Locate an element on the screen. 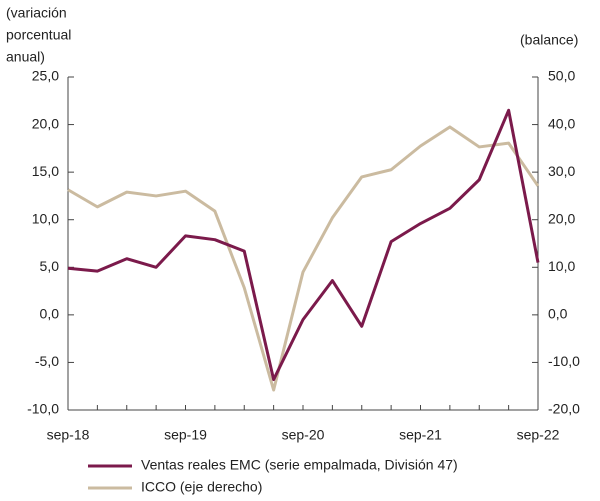  y2-tick-label: -20,0 is located at coordinates (564, 409).